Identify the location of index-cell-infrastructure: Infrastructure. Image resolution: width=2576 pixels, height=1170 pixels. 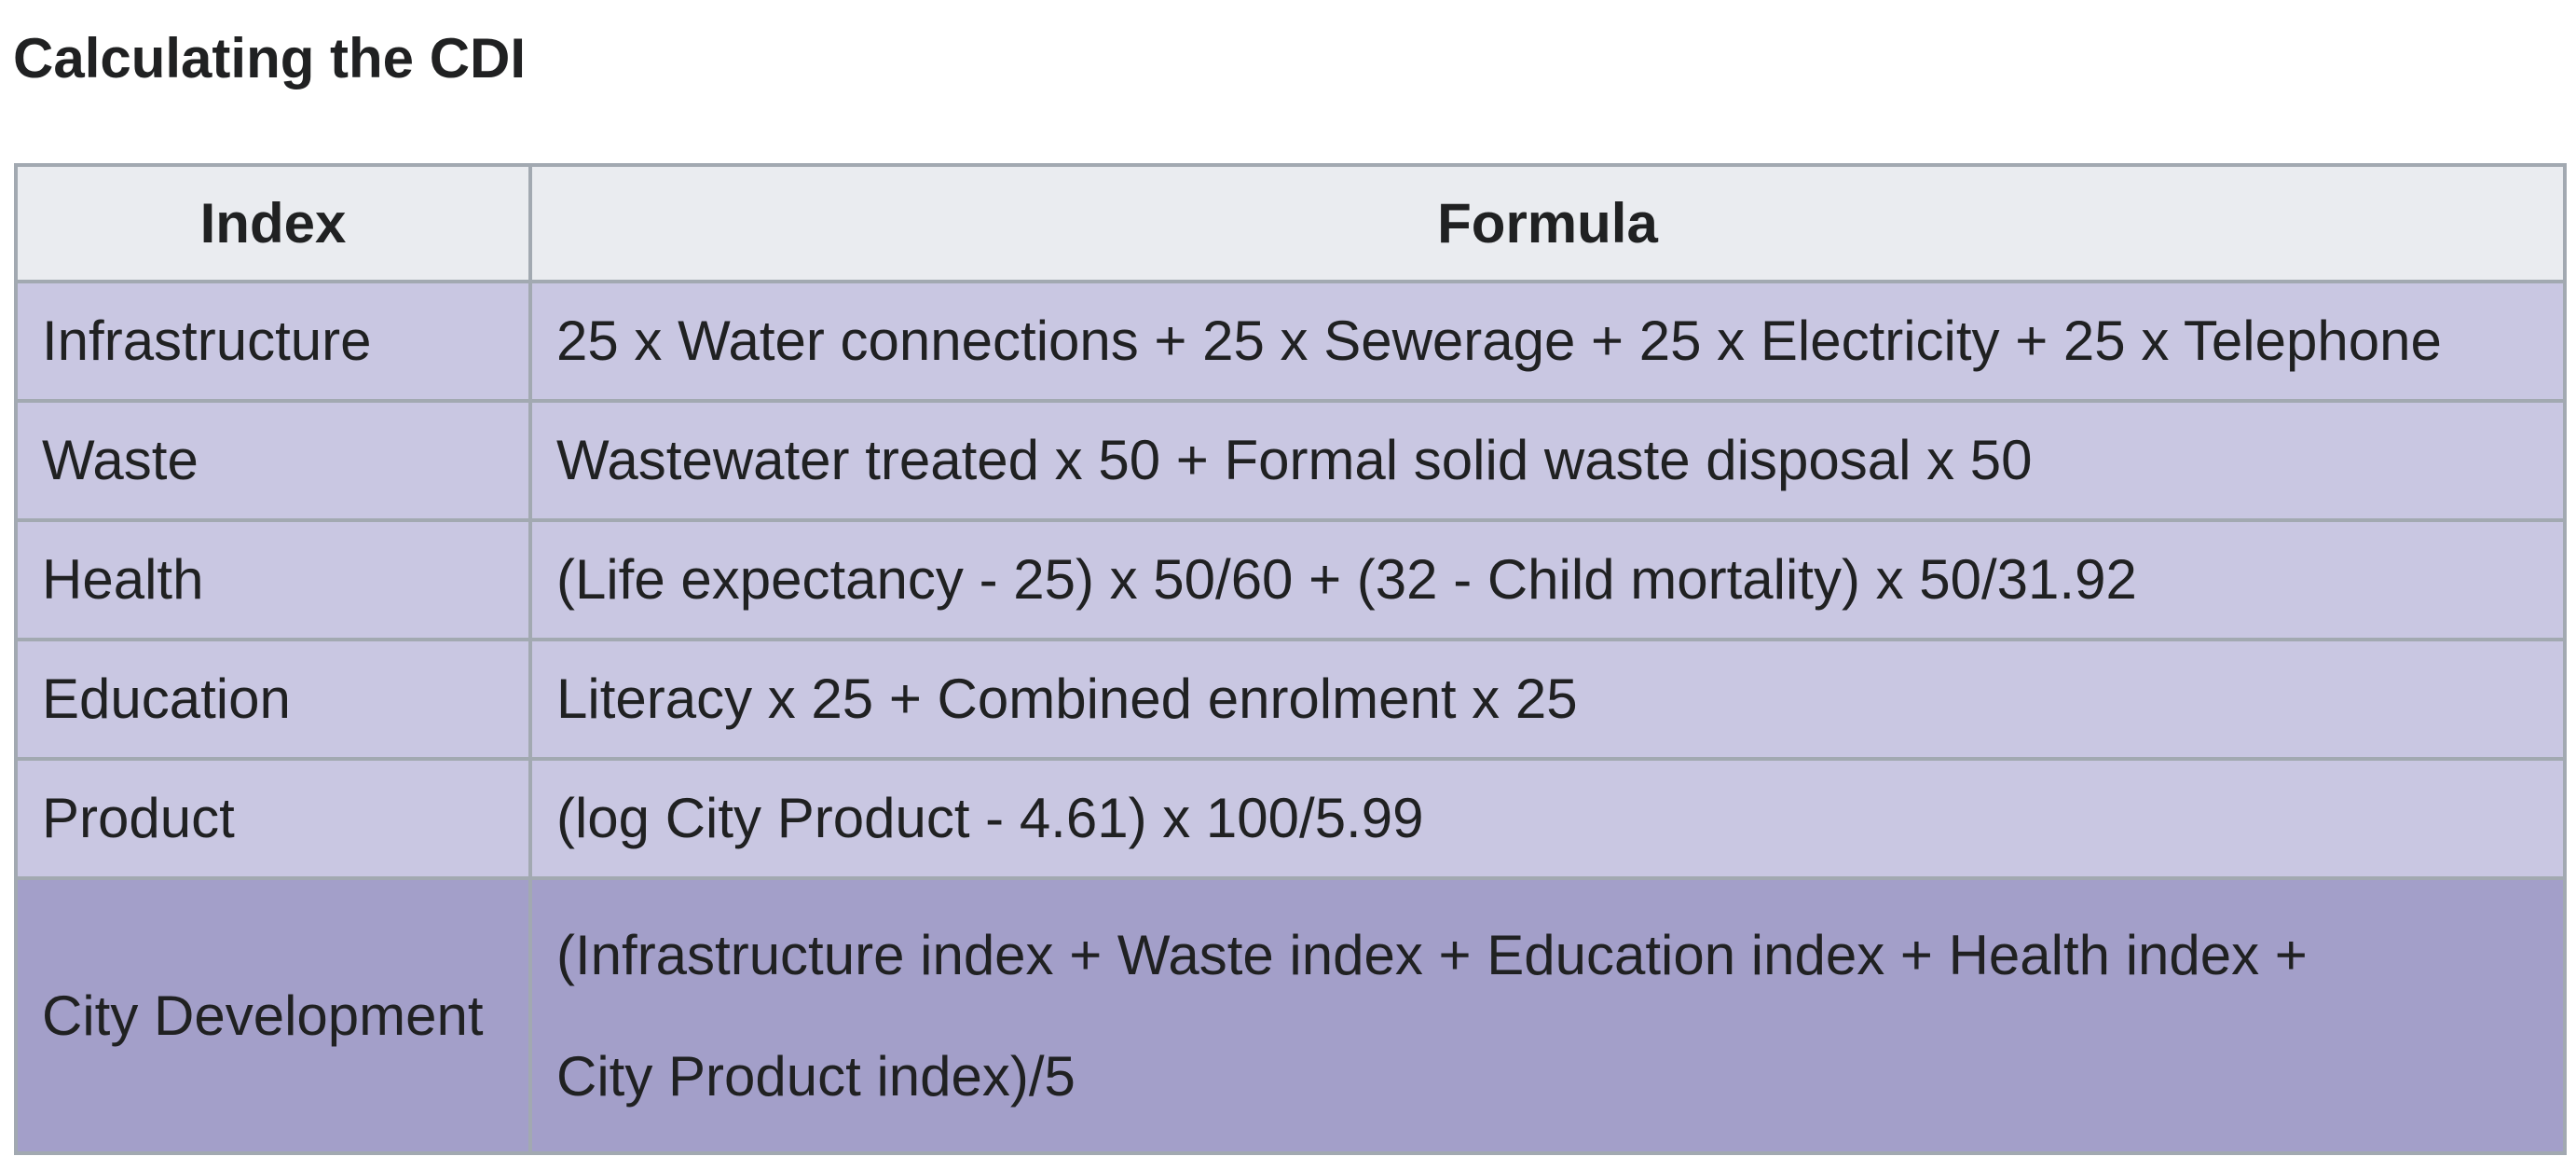
(273, 341).